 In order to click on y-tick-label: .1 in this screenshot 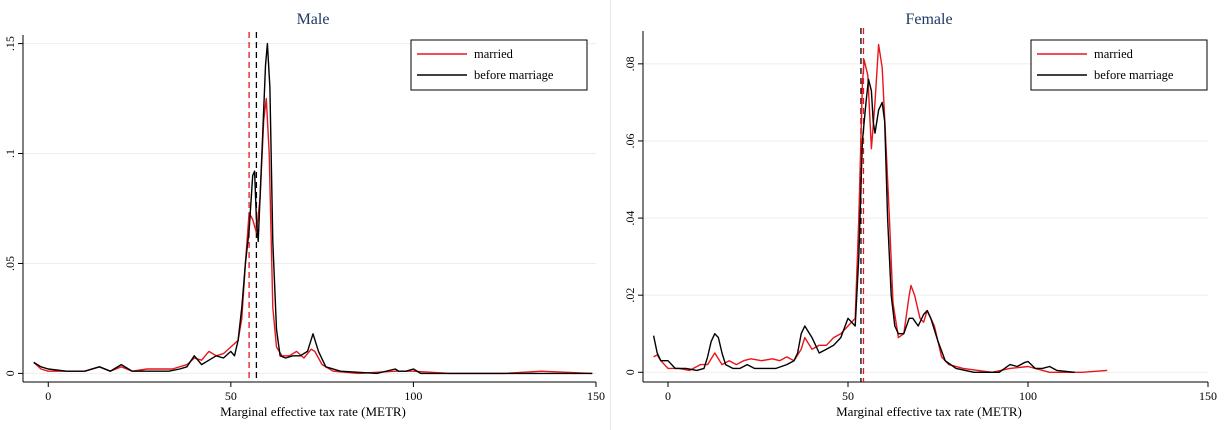, I will do `click(10, 153)`.